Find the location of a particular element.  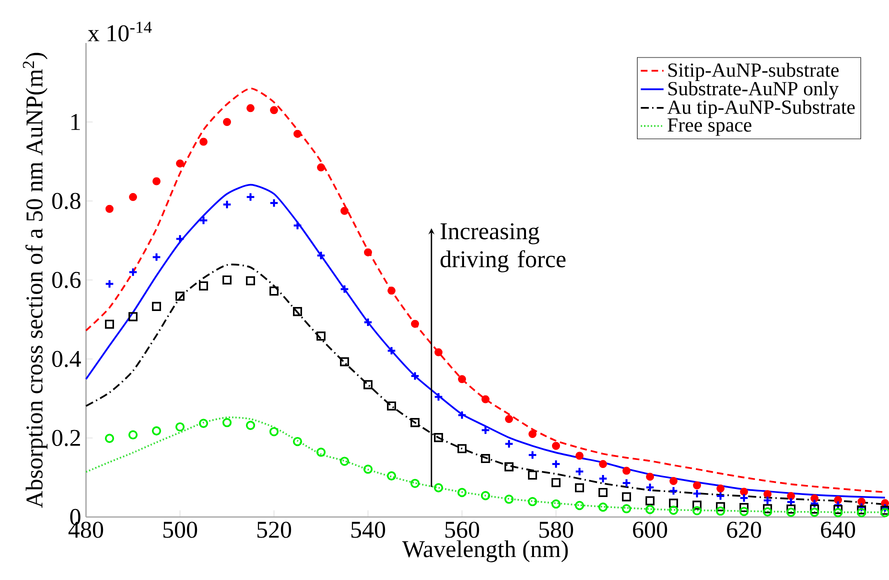

x-tick-label: 520 is located at coordinates (274, 530).